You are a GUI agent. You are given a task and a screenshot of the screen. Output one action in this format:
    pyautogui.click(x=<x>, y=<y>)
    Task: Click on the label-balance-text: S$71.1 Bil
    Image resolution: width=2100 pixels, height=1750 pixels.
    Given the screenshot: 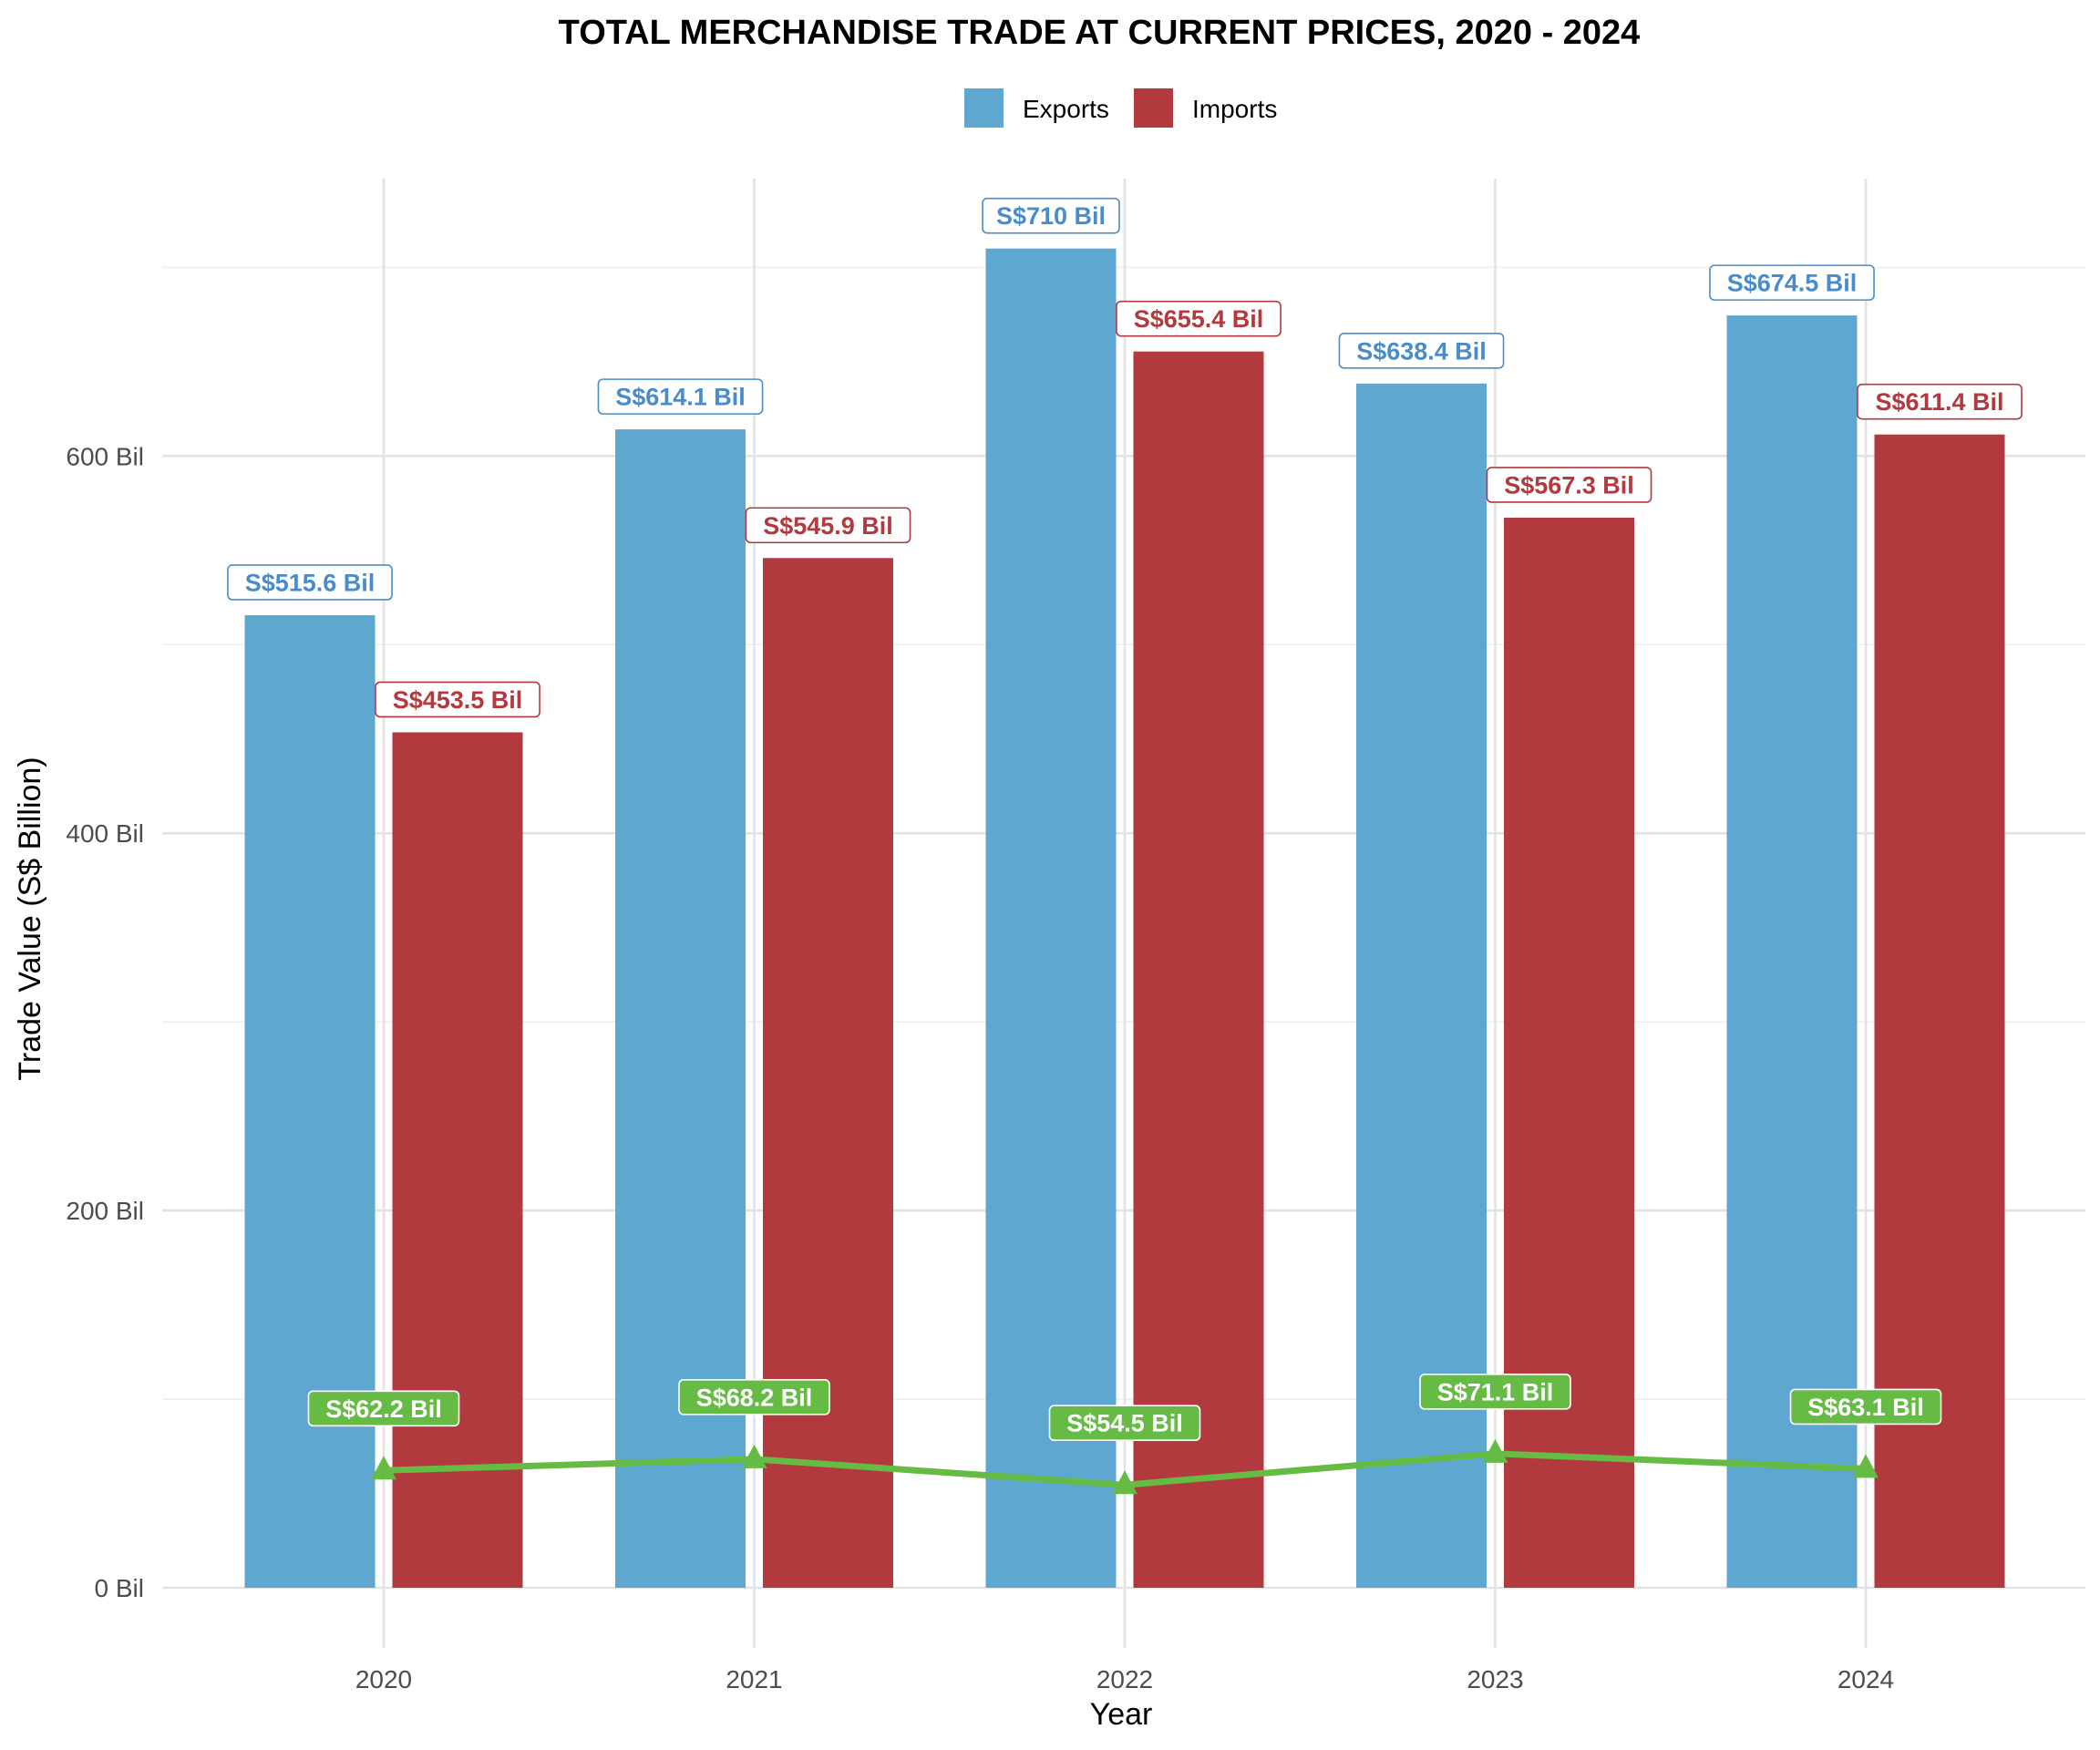 What is the action you would take?
    pyautogui.click(x=1496, y=1392)
    